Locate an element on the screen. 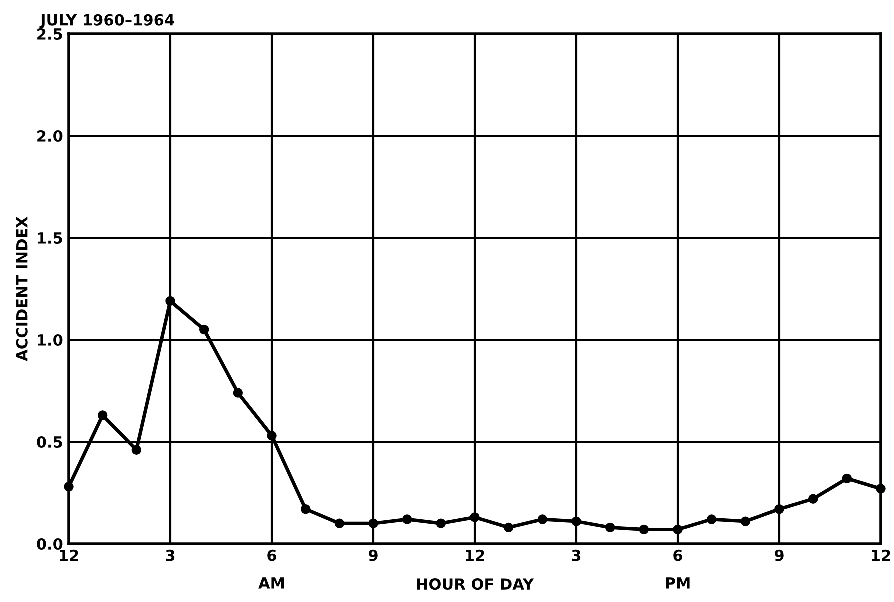 The image size is (894, 602). x-axis-title: HOUR OF DAY is located at coordinates (475, 584).